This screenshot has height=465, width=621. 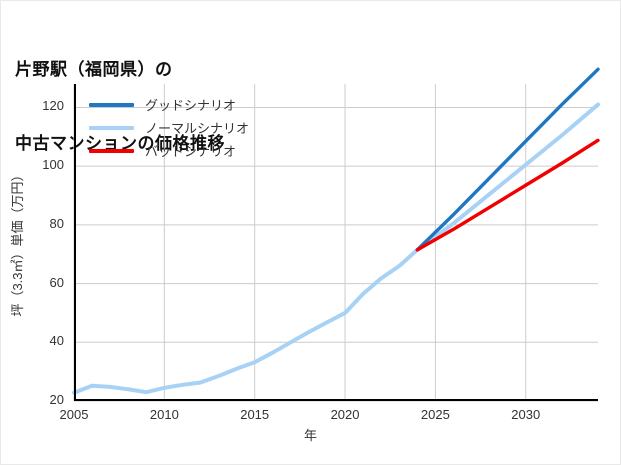 What do you see at coordinates (53, 106) in the screenshot?
I see `y-tick-label: 120` at bounding box center [53, 106].